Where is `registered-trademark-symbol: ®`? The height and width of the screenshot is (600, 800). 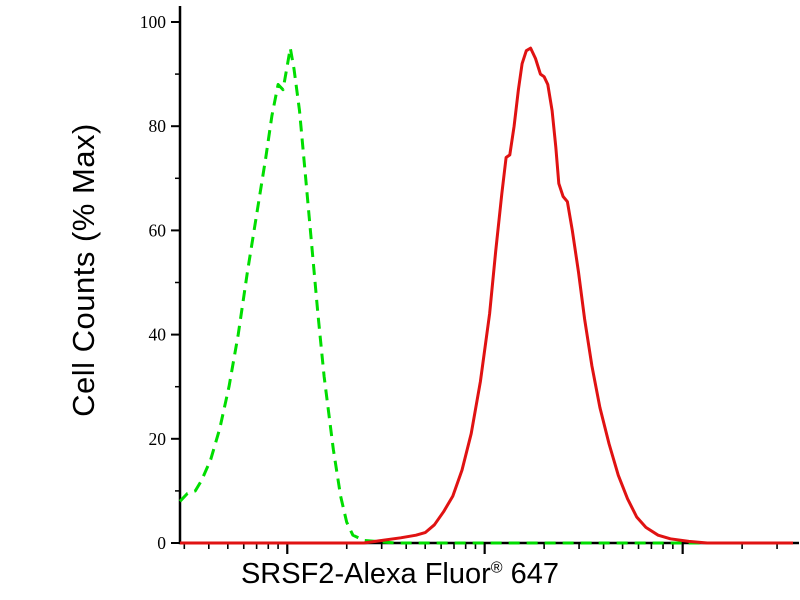
registered-trademark-symbol: ® is located at coordinates (496, 568).